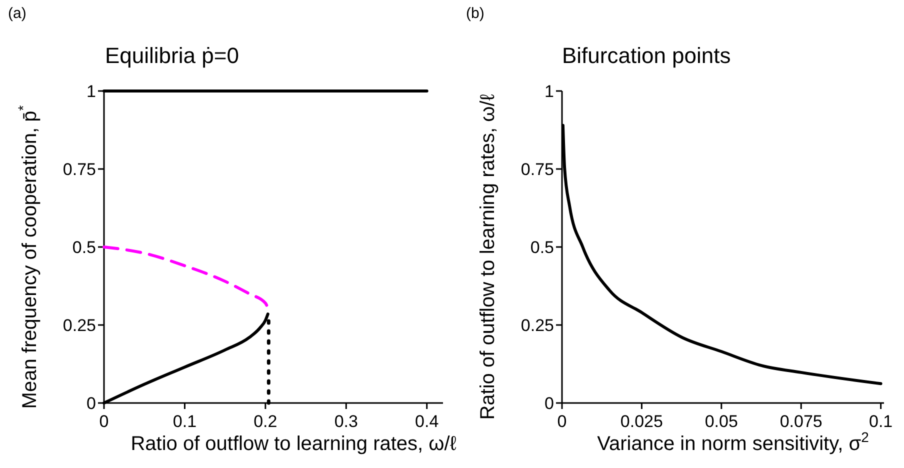 The height and width of the screenshot is (468, 904). I want to click on x-tick-label: 0.05, so click(721, 421).